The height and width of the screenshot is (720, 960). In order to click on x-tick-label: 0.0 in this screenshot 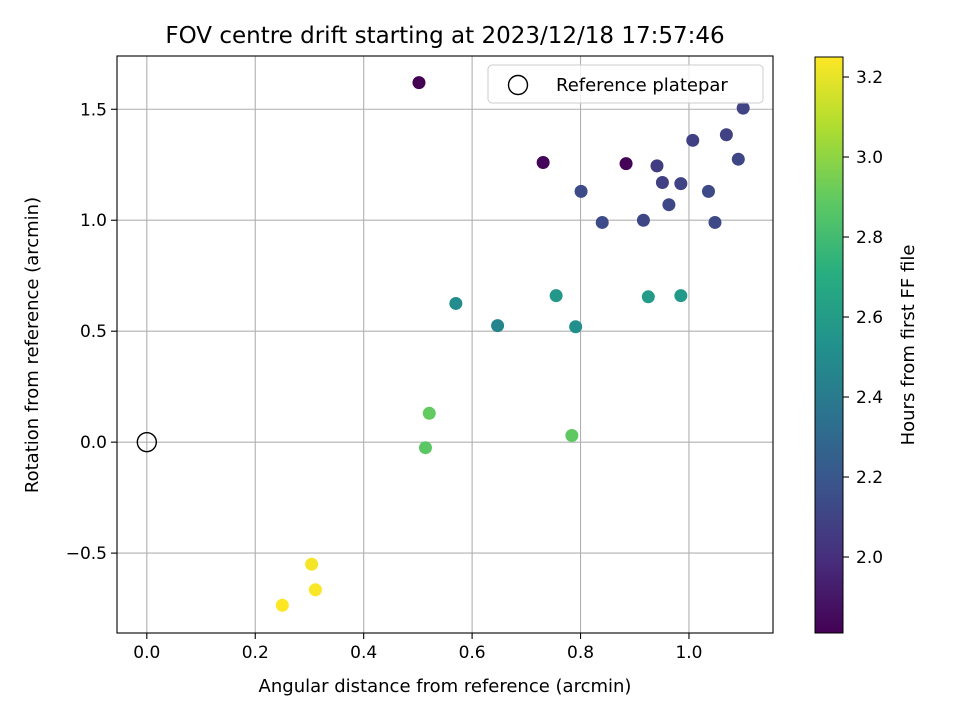, I will do `click(146, 653)`.